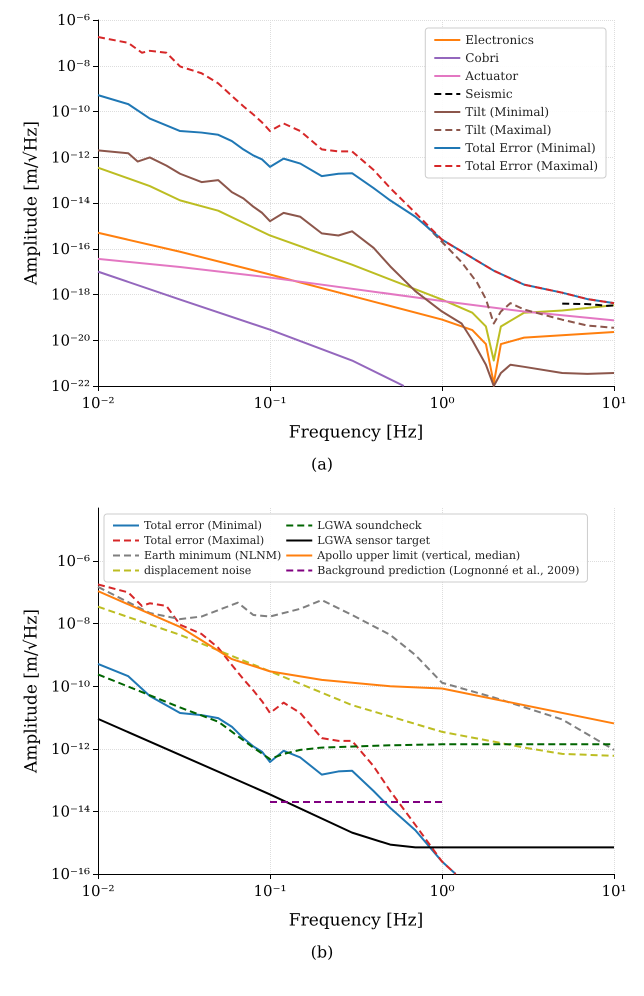 The image size is (644, 996). What do you see at coordinates (322, 464) in the screenshot?
I see `text: (a)` at bounding box center [322, 464].